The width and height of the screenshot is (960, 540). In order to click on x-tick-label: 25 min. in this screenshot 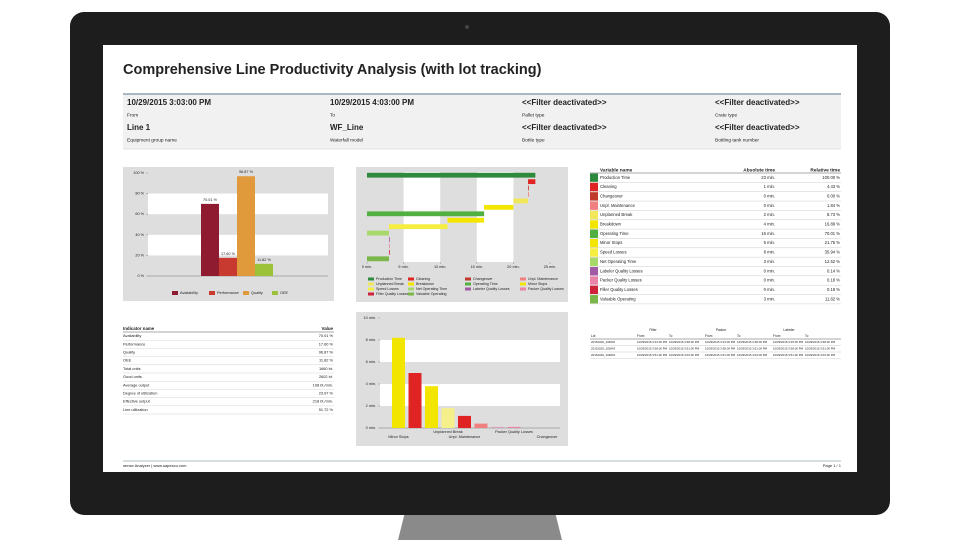, I will do `click(550, 267)`.